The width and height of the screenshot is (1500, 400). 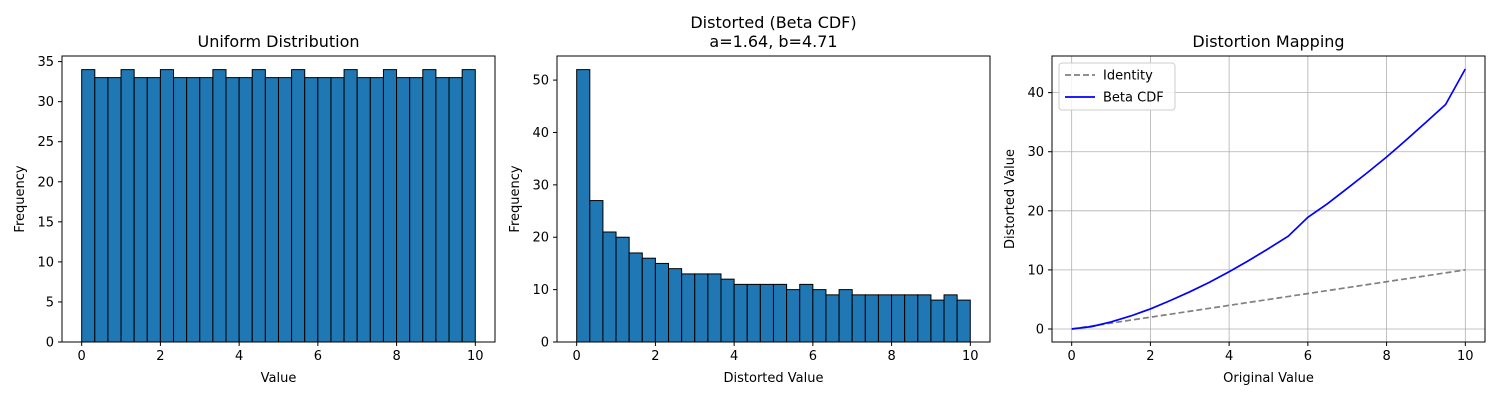 I want to click on y-tick-label: 40, so click(x=540, y=133).